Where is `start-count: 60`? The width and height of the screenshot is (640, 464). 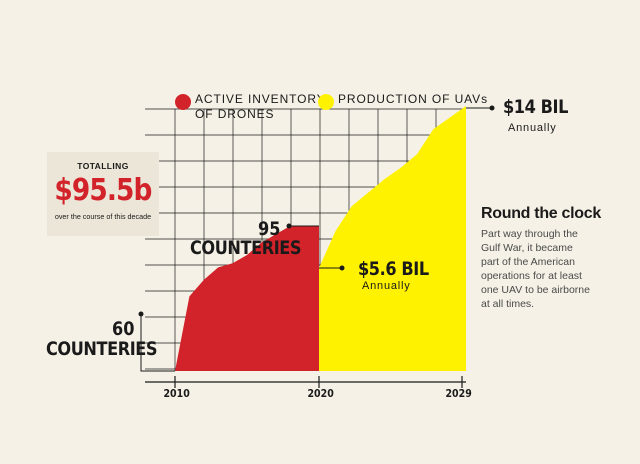
start-count: 60 is located at coordinates (123, 329).